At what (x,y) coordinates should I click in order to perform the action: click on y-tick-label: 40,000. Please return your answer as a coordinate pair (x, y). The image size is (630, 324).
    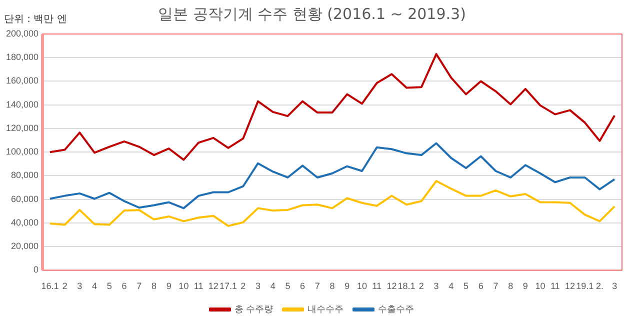
    Looking at the image, I should click on (25, 222).